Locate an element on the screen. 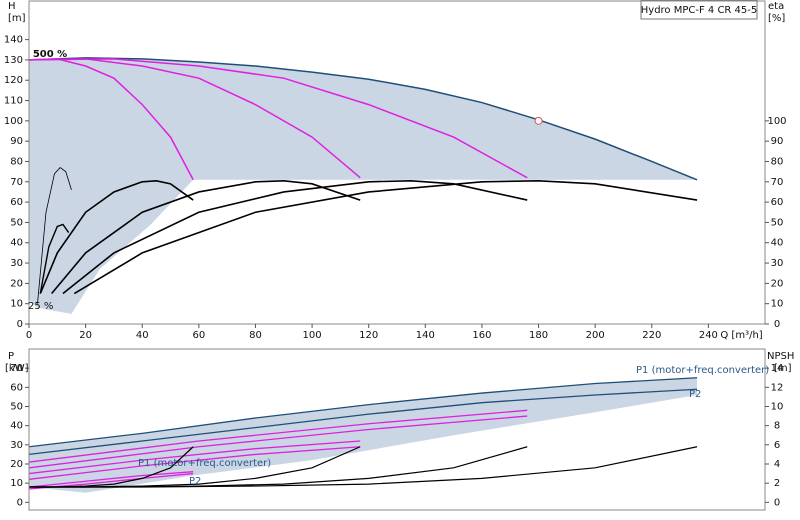 The height and width of the screenshot is (520, 800). y-axis-unit: [kW] is located at coordinates (17, 368).